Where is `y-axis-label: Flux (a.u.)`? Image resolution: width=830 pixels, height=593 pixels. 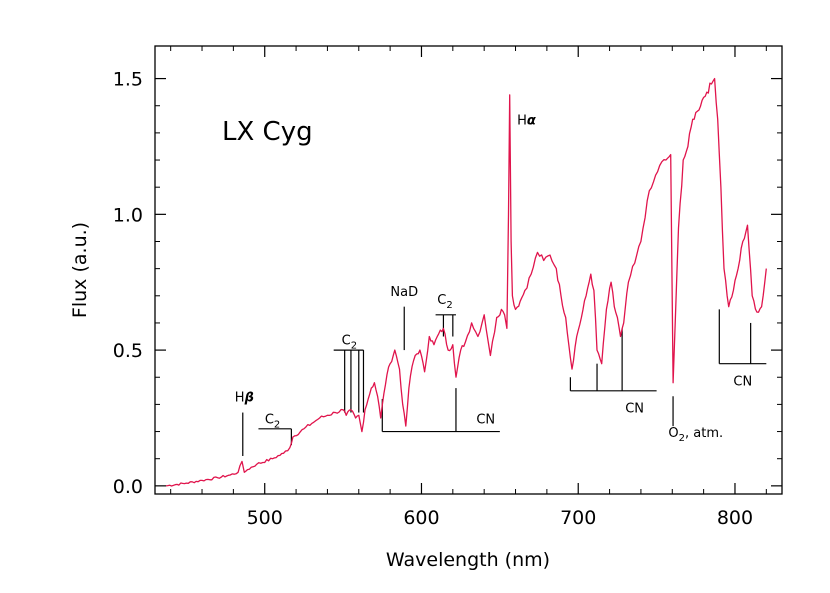 y-axis-label: Flux (a.u.) is located at coordinates (80, 270).